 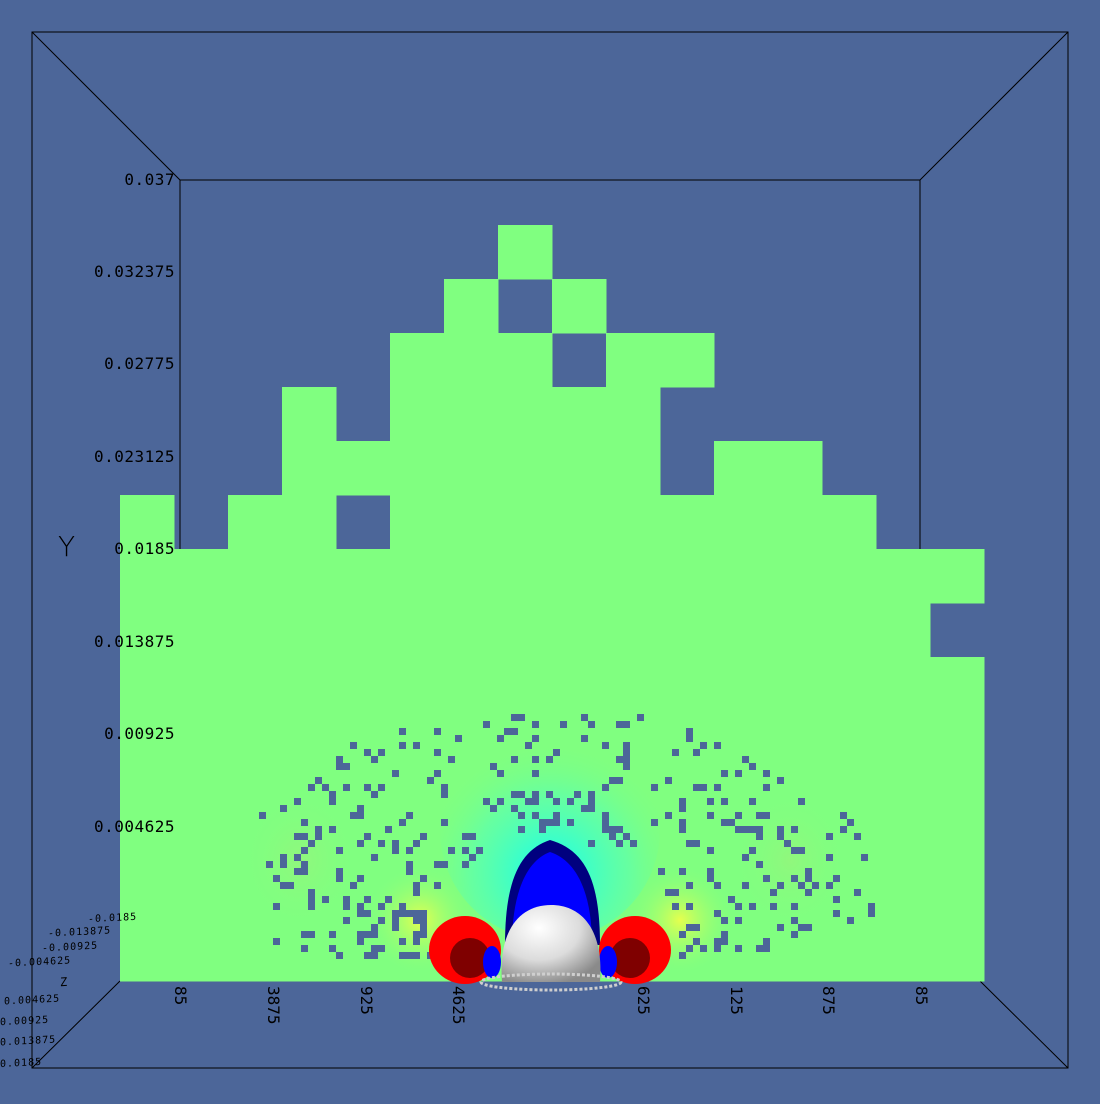 What do you see at coordinates (139, 733) in the screenshot?
I see `y-tick-label: 0.00925` at bounding box center [139, 733].